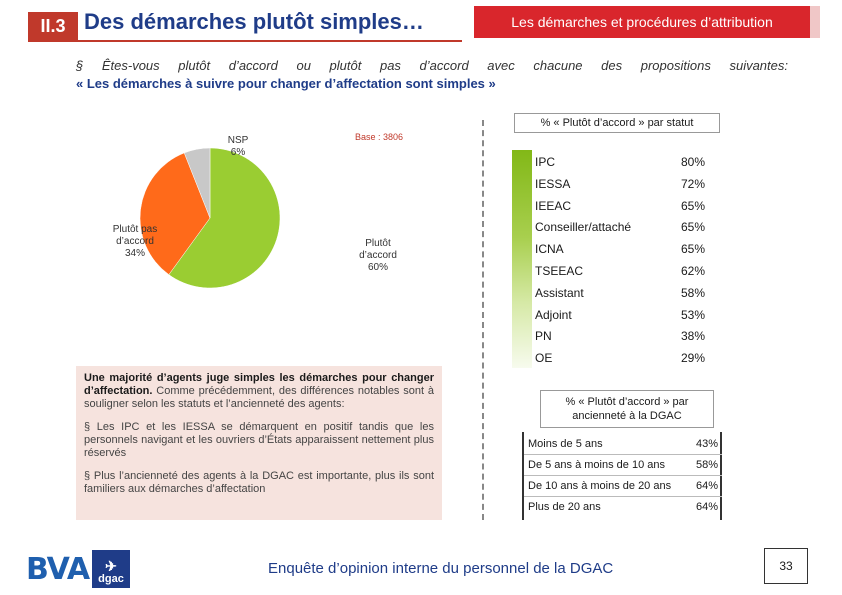 The height and width of the screenshot is (595, 842). I want to click on status-value: 62%, so click(692, 271).